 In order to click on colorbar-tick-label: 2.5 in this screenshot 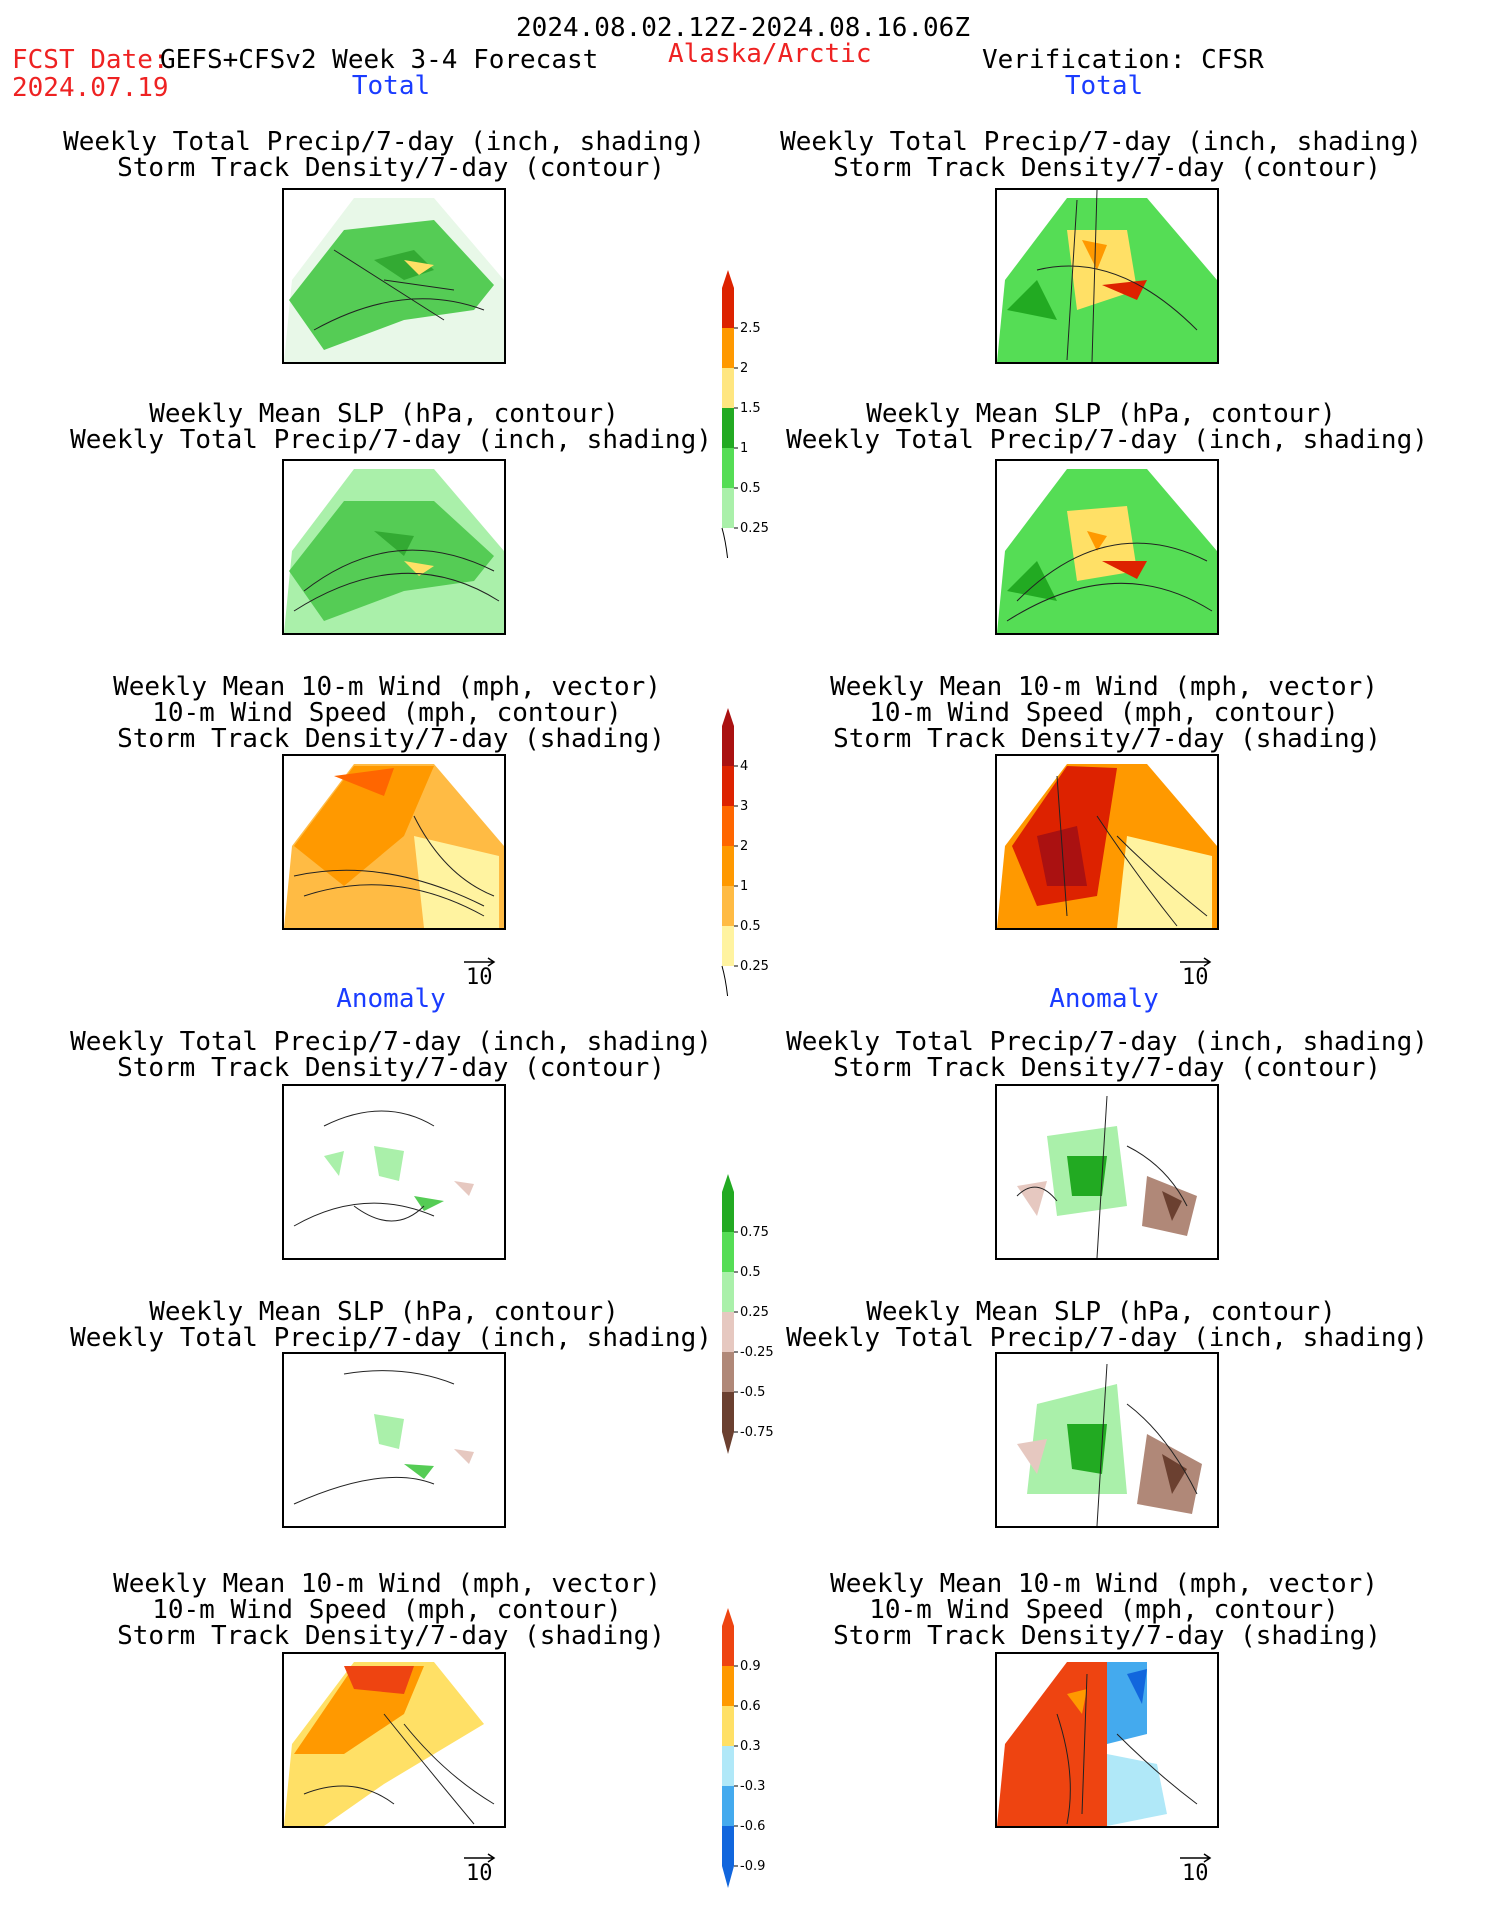, I will do `click(750, 328)`.